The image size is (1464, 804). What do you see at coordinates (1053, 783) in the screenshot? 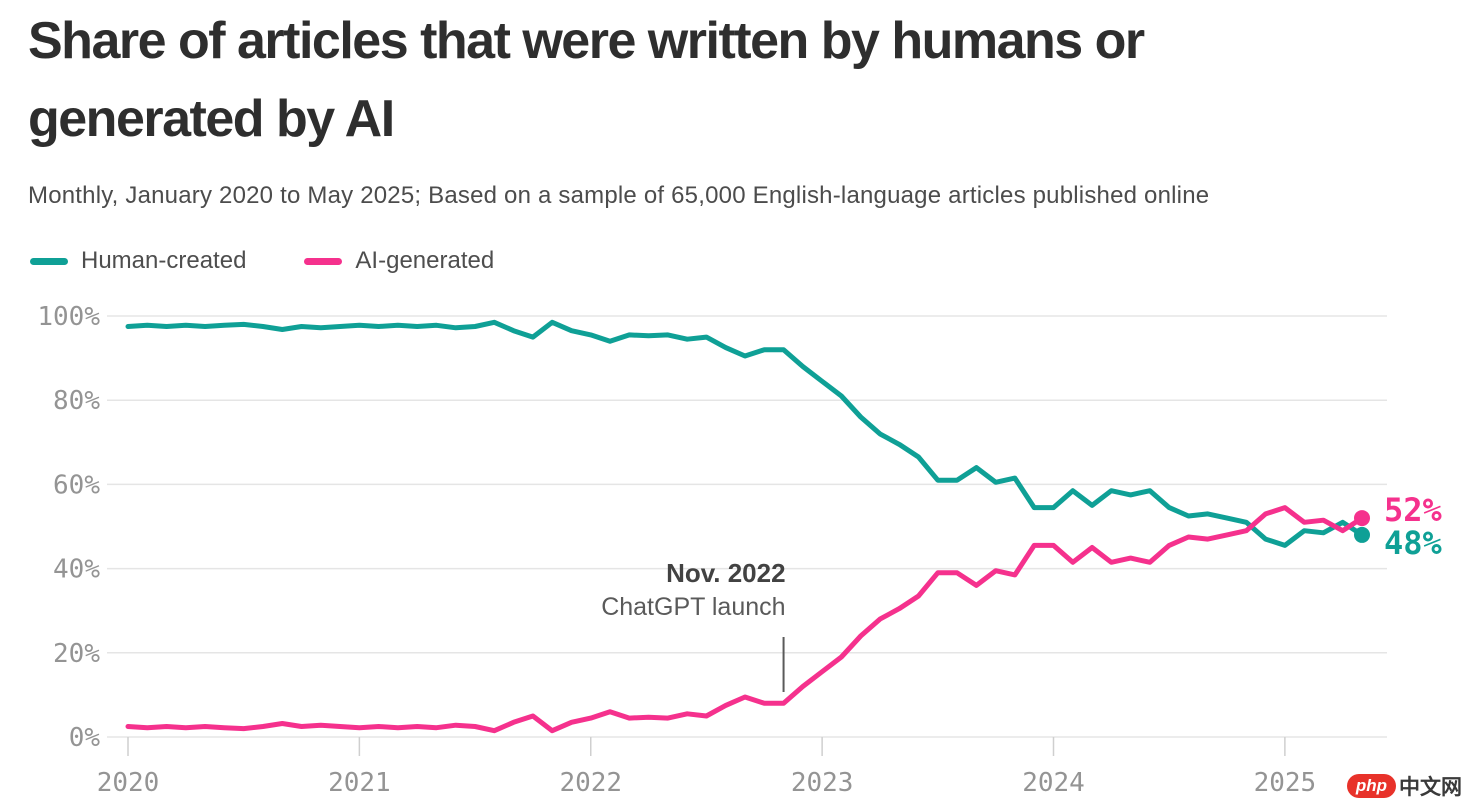
I see `x-tick-label: 2024` at bounding box center [1053, 783].